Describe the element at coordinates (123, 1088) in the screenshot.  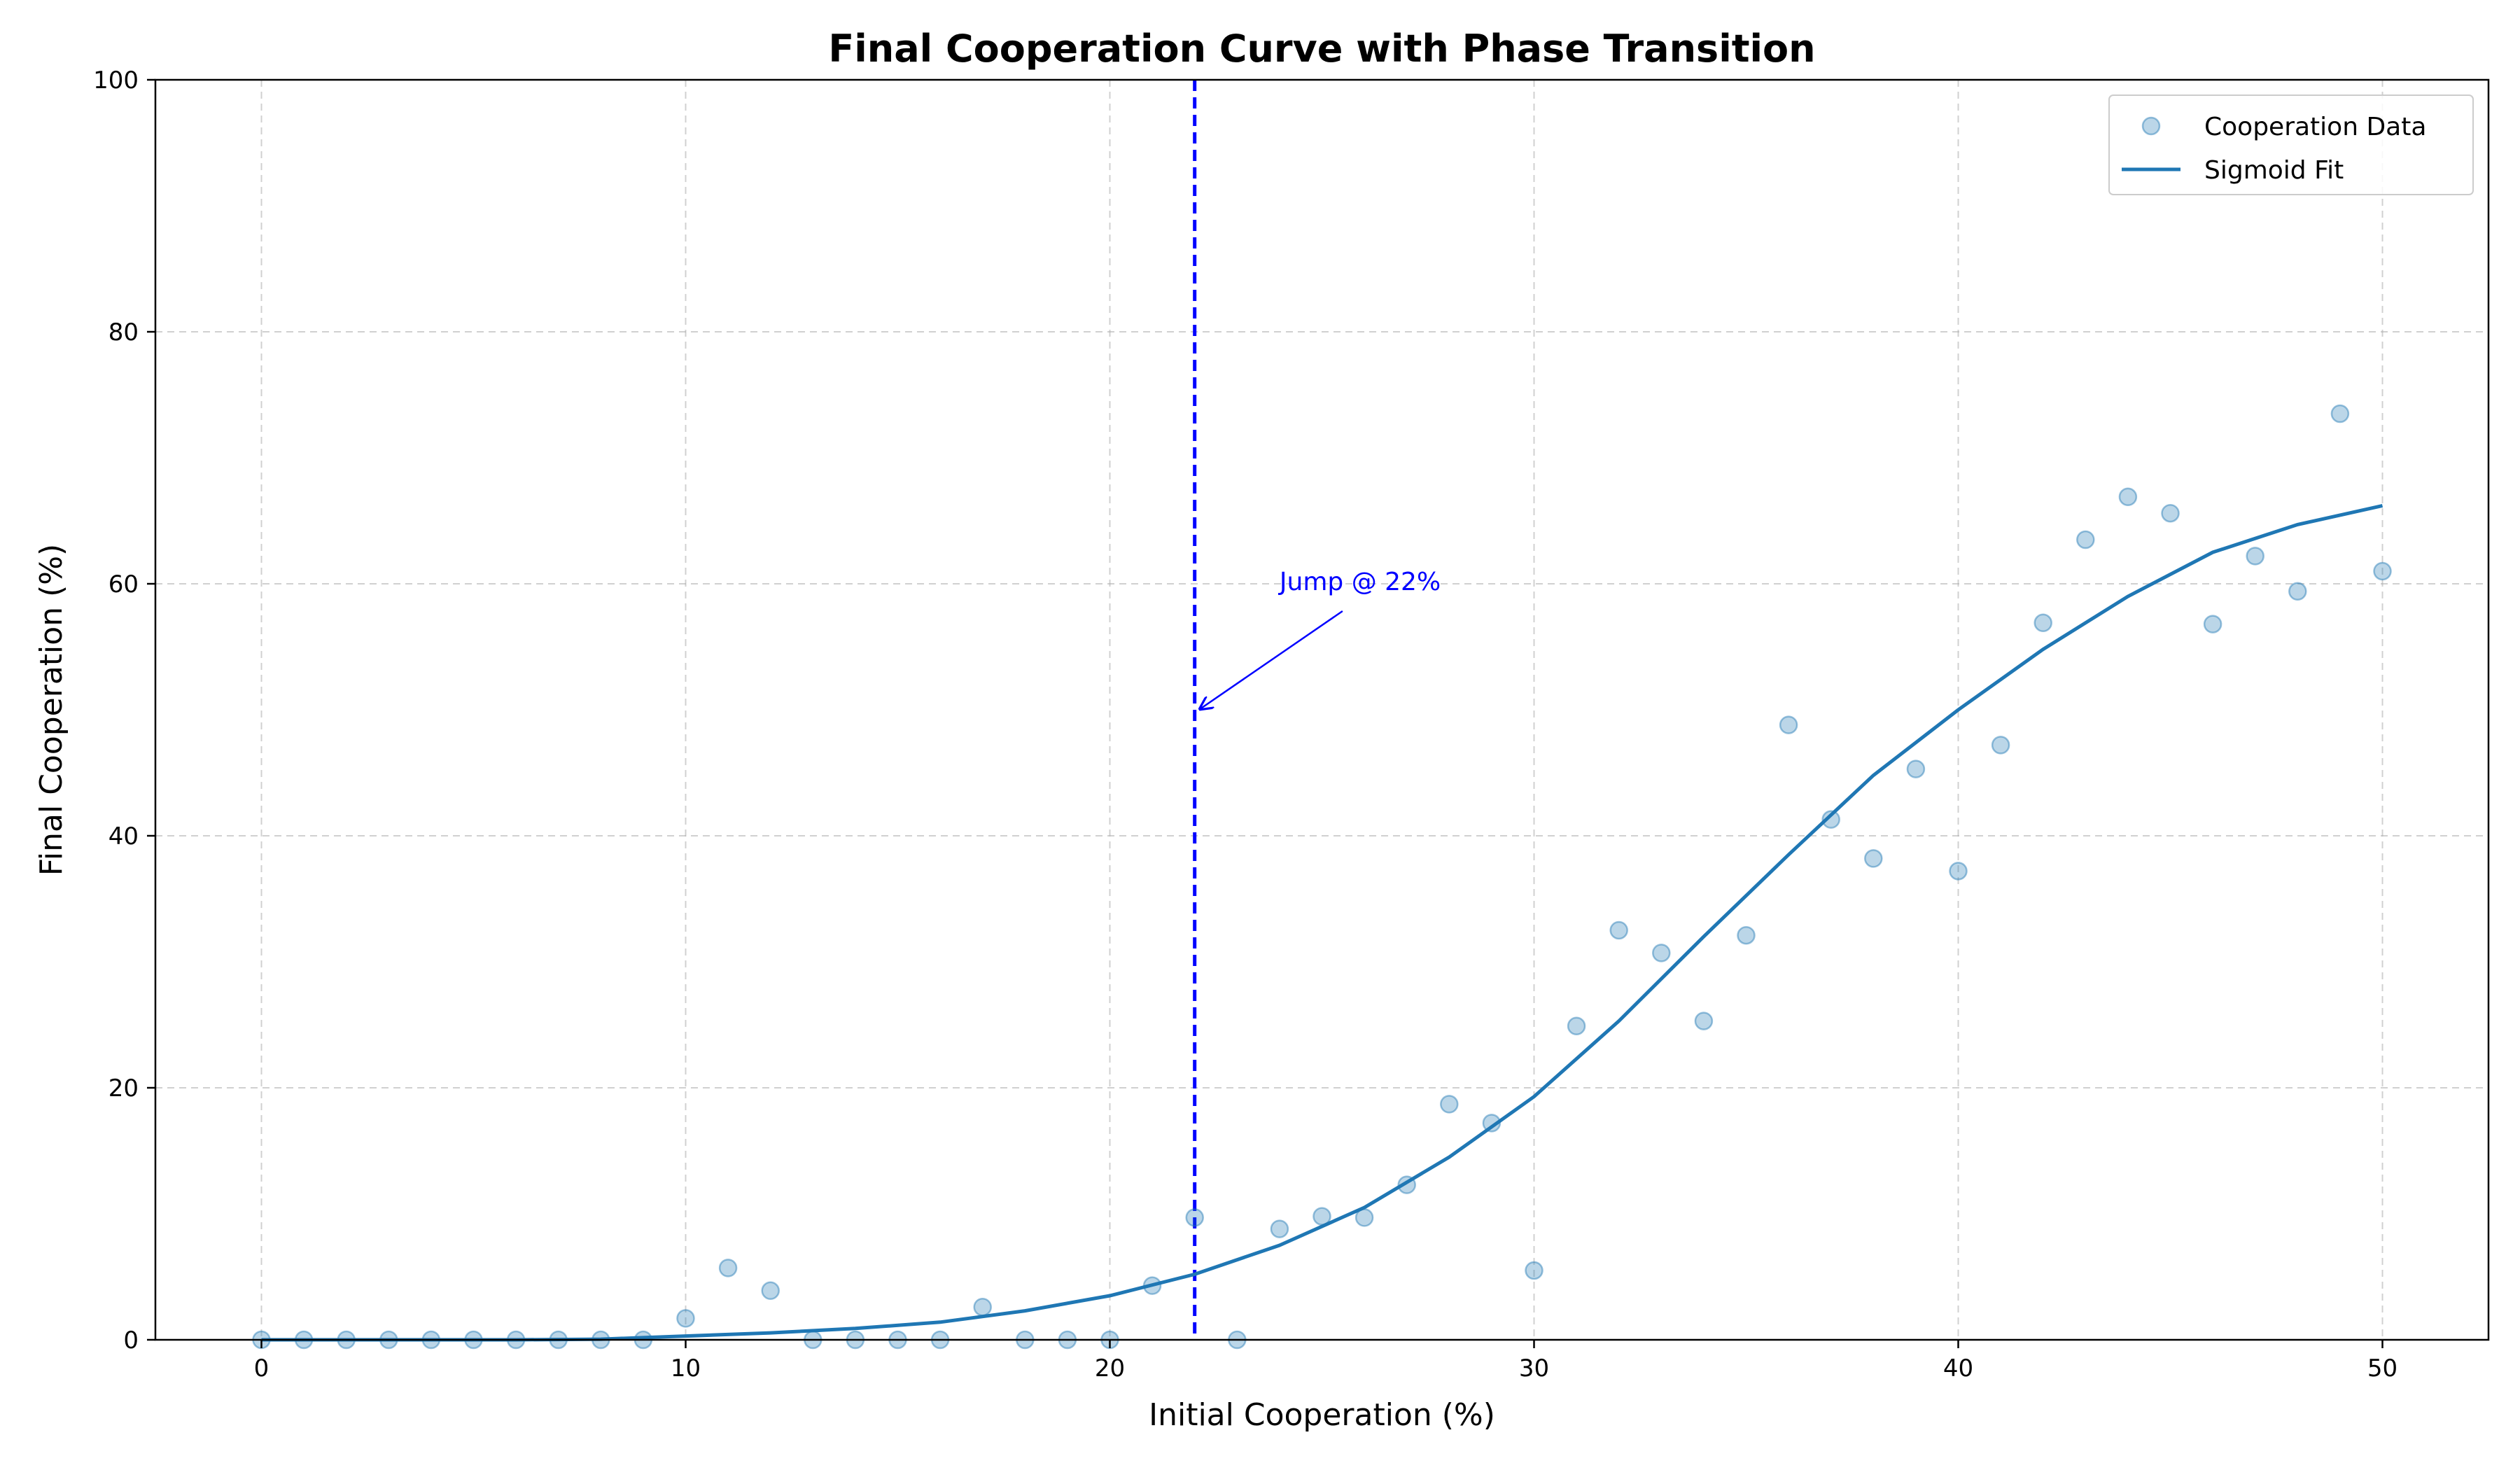
I see `y-tick-label: 20` at that location.